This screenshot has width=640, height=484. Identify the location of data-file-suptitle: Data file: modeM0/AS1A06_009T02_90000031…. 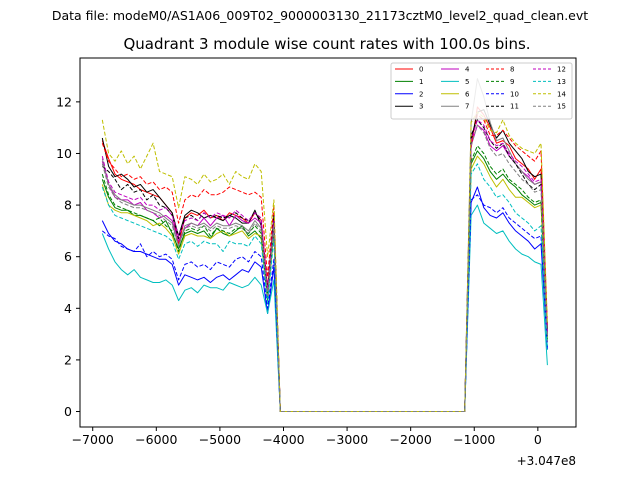
(320, 15).